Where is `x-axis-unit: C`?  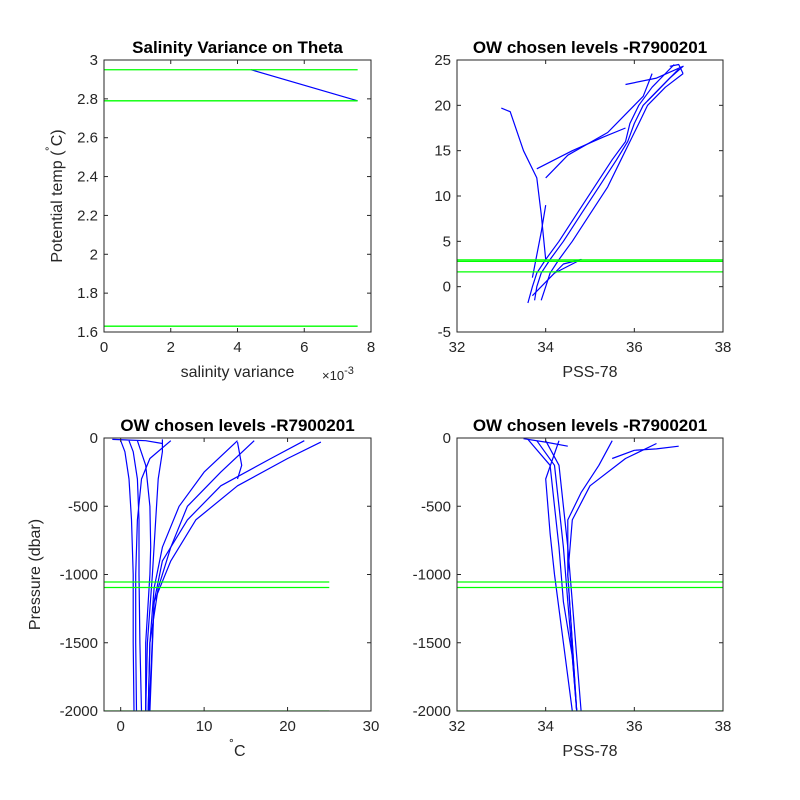
x-axis-unit: C is located at coordinates (240, 751).